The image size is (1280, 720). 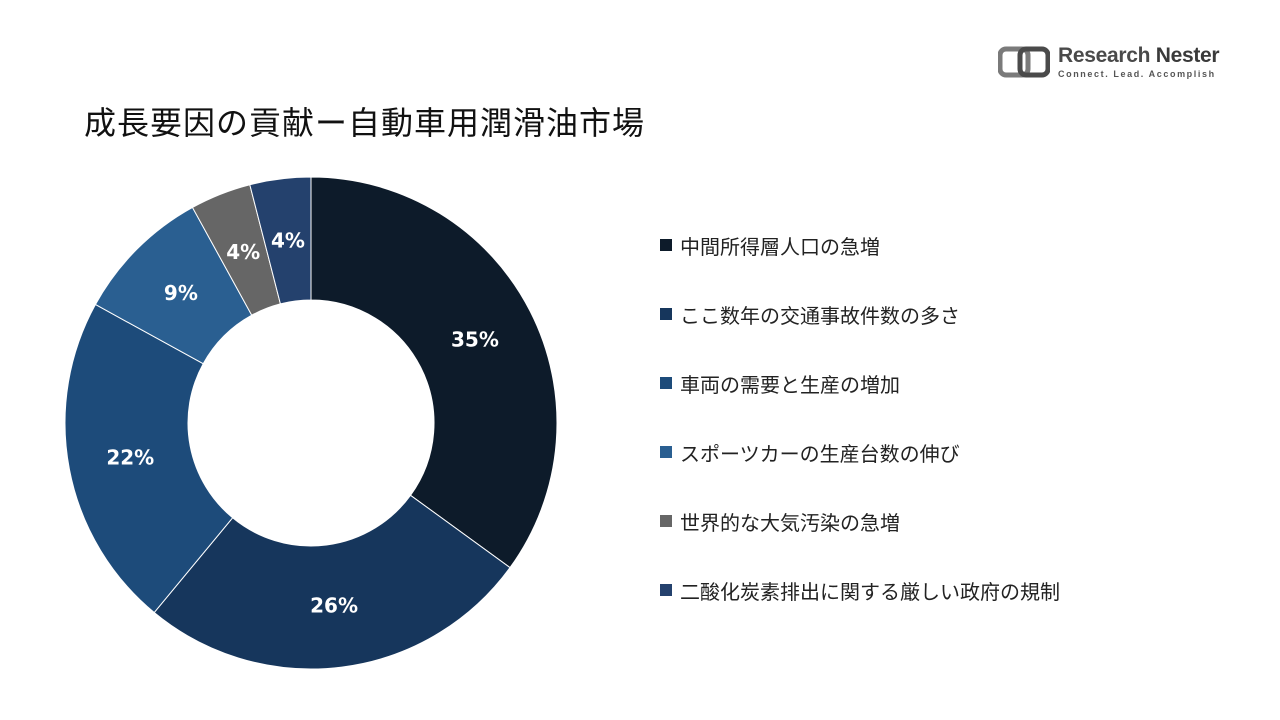 I want to click on legend-item-1: 中間所得層人口の急増, so click(x=770, y=245).